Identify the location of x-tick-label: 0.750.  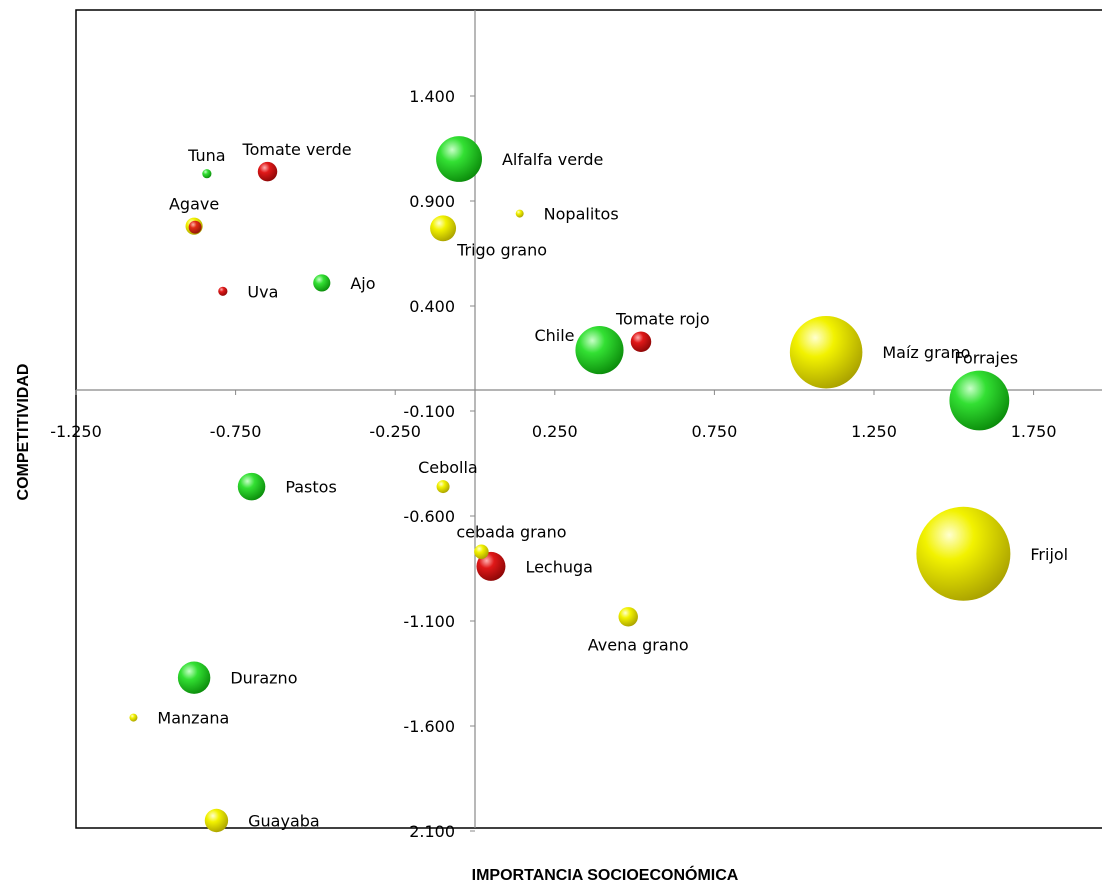
(714, 431).